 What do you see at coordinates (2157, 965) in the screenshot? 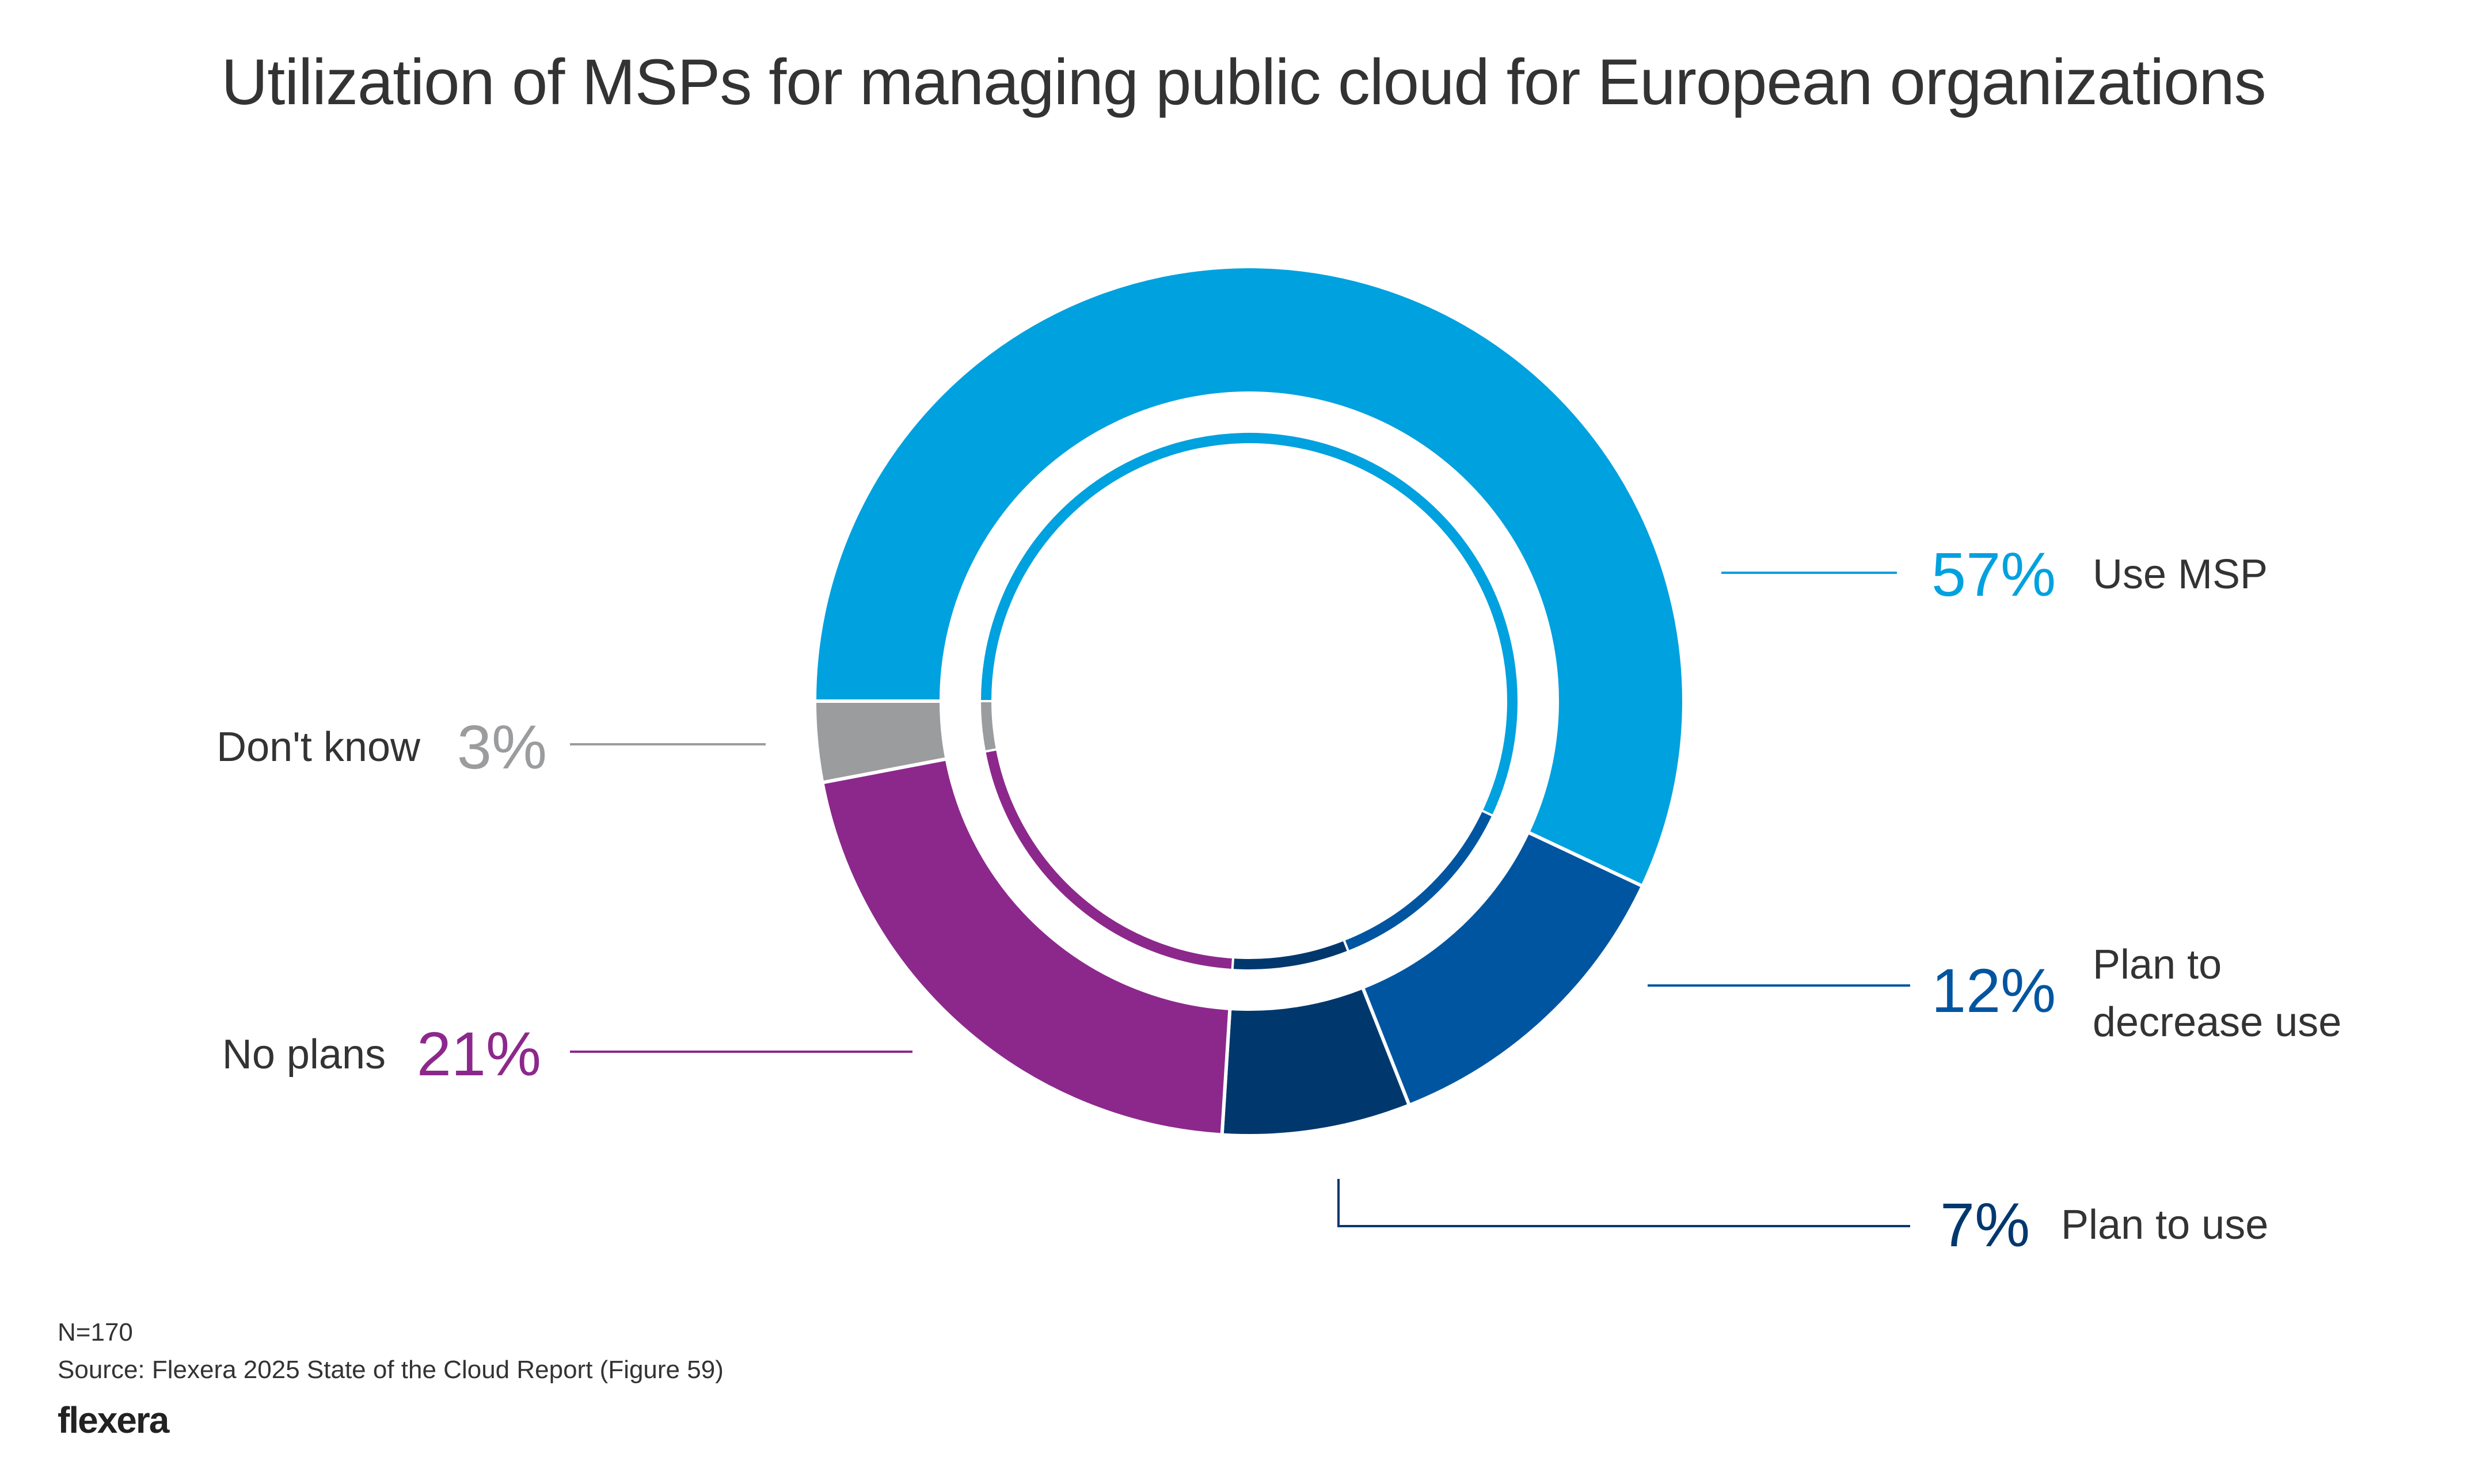
I see `category-label-plan-to-decrease-line1: Plan to` at bounding box center [2157, 965].